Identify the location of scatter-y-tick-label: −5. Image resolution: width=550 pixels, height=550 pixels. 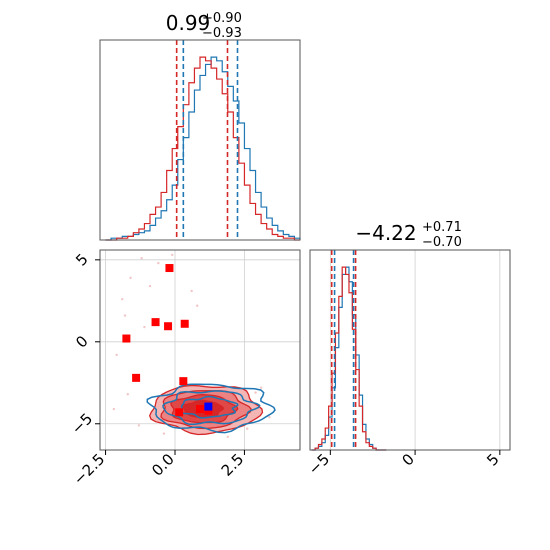
(82, 424).